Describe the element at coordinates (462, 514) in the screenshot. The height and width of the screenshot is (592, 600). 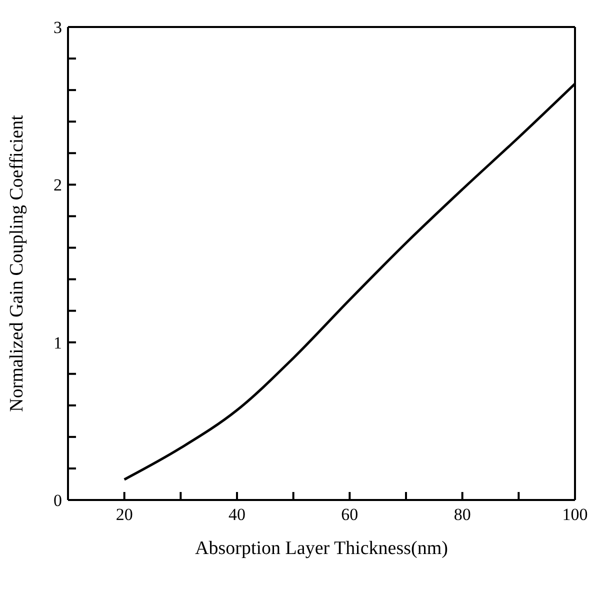
I see `x-tick-label: 80` at that location.